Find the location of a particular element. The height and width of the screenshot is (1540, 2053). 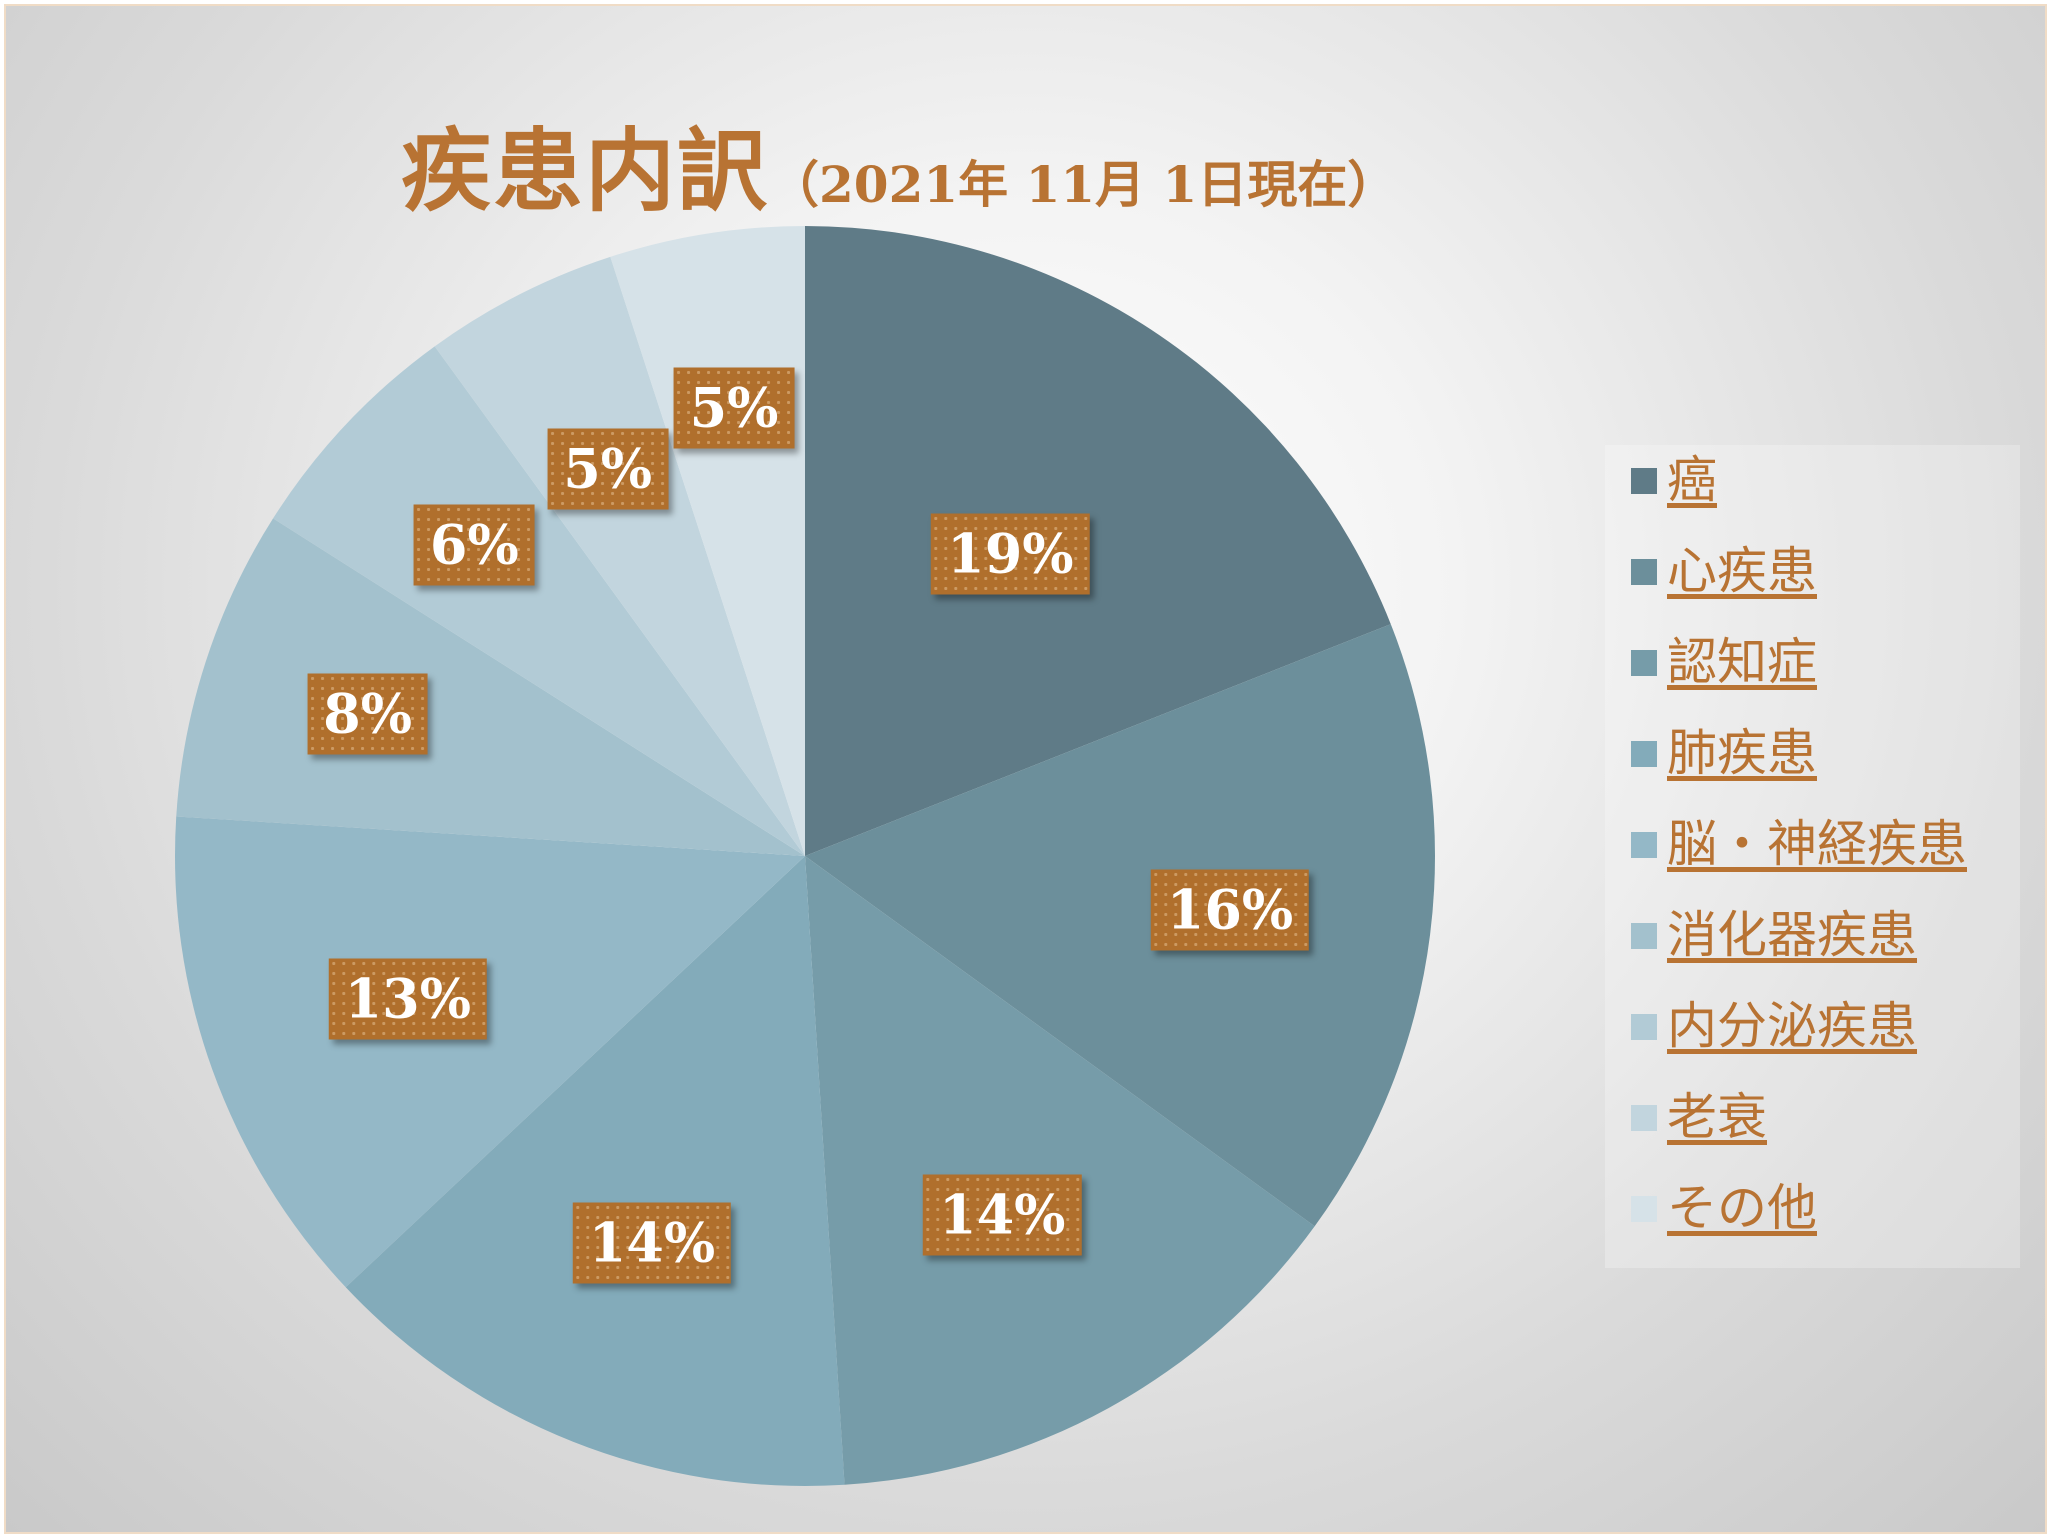

legend-item: その他 is located at coordinates (1724, 1208).